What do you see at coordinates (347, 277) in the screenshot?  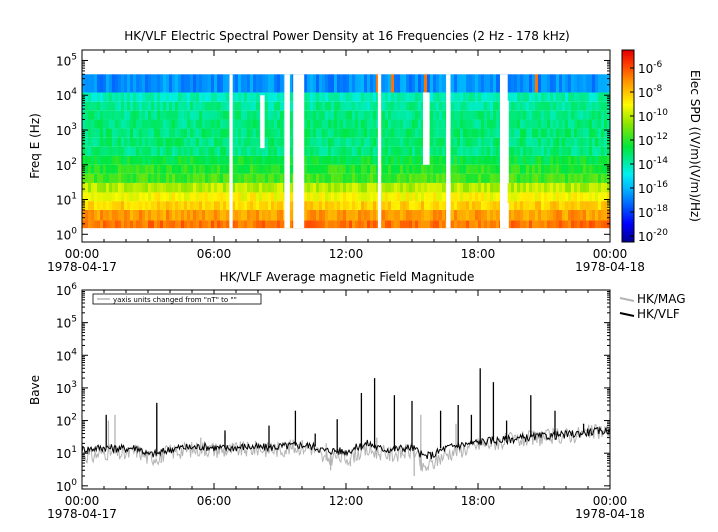 I see `field-magnitude-title: HK/VLF Average magnetic Field Magnitude` at bounding box center [347, 277].